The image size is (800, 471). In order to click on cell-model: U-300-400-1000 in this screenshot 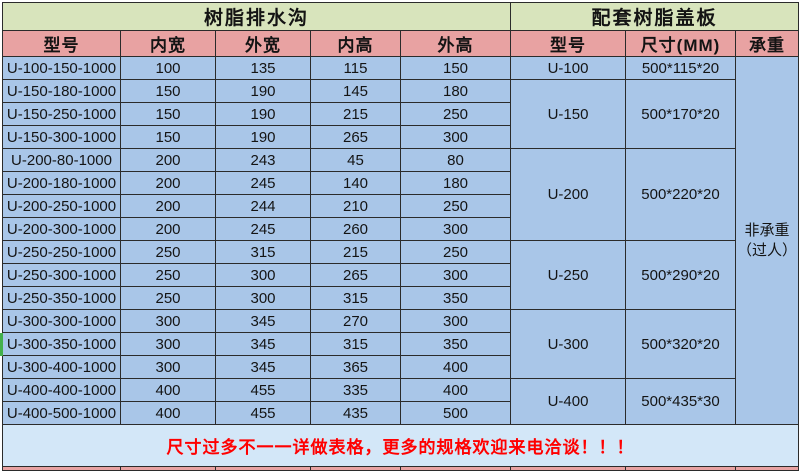, I will do `click(61, 367)`.